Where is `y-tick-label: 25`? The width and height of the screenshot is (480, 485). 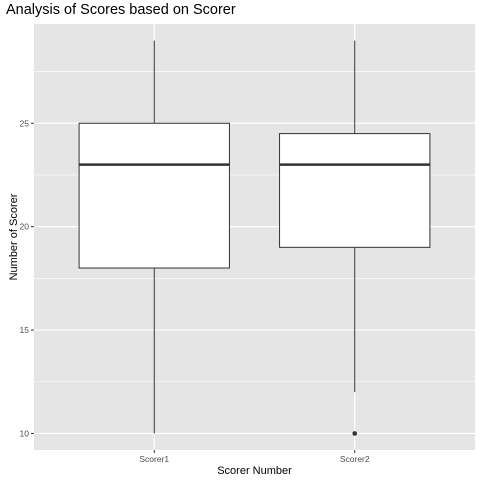 y-tick-label: 25 is located at coordinates (25, 123).